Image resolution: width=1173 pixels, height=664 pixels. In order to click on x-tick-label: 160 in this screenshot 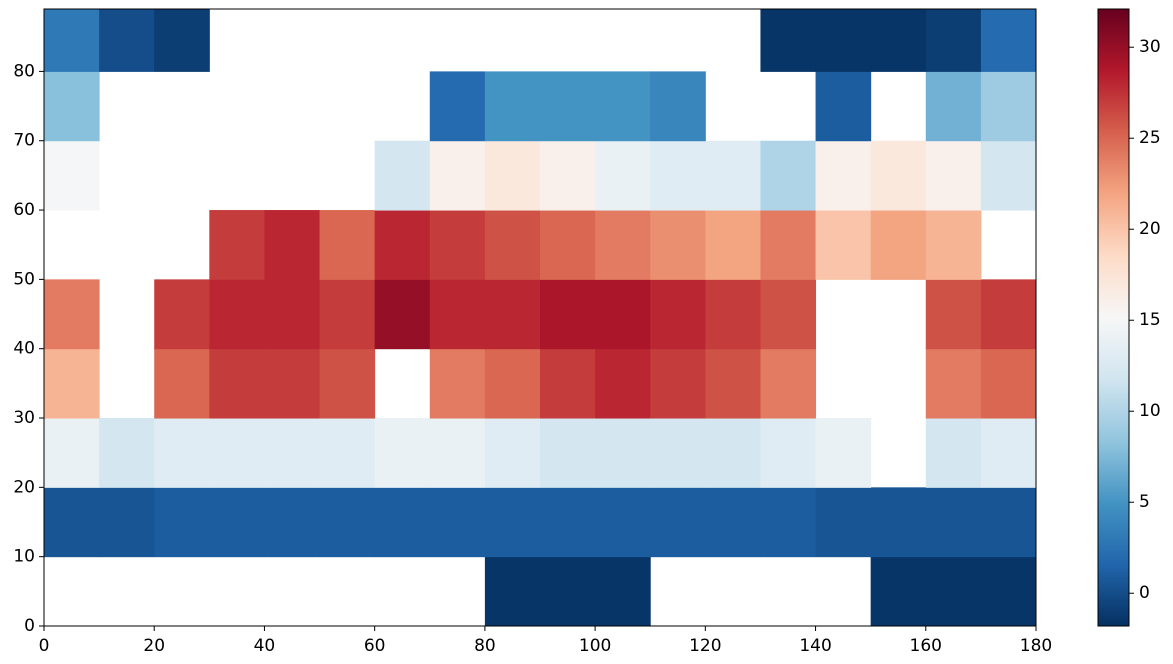, I will do `click(926, 646)`.